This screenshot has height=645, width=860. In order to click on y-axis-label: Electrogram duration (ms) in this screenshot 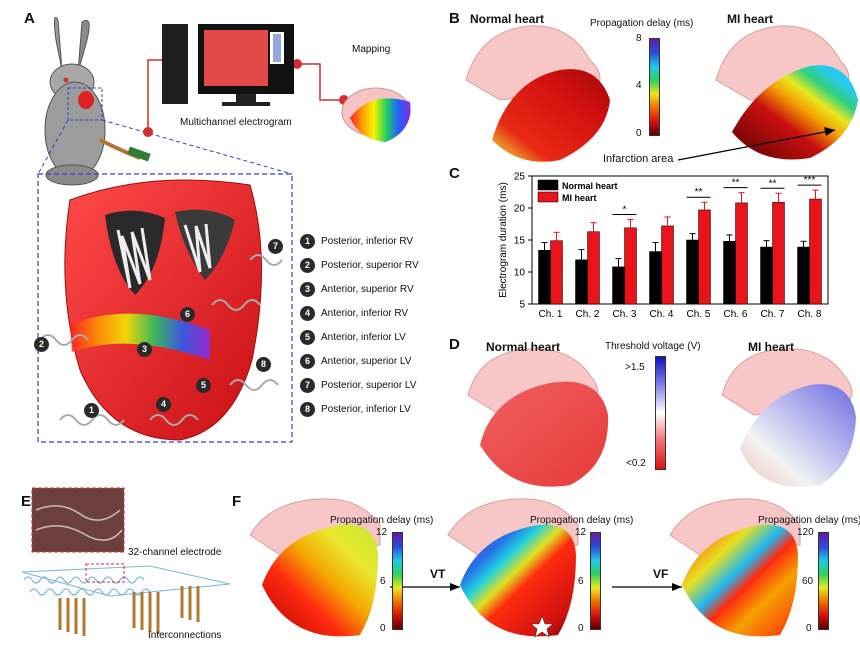, I will do `click(503, 240)`.